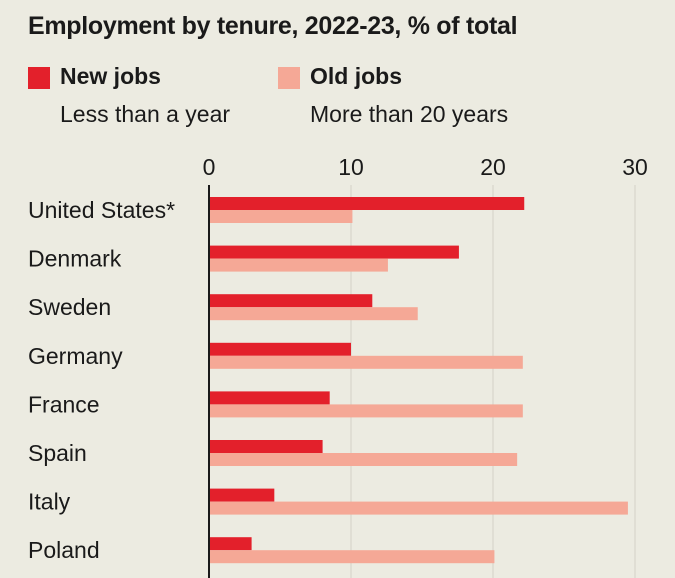 This screenshot has width=675, height=578. What do you see at coordinates (209, 167) in the screenshot?
I see `x-tick-label-0: 0` at bounding box center [209, 167].